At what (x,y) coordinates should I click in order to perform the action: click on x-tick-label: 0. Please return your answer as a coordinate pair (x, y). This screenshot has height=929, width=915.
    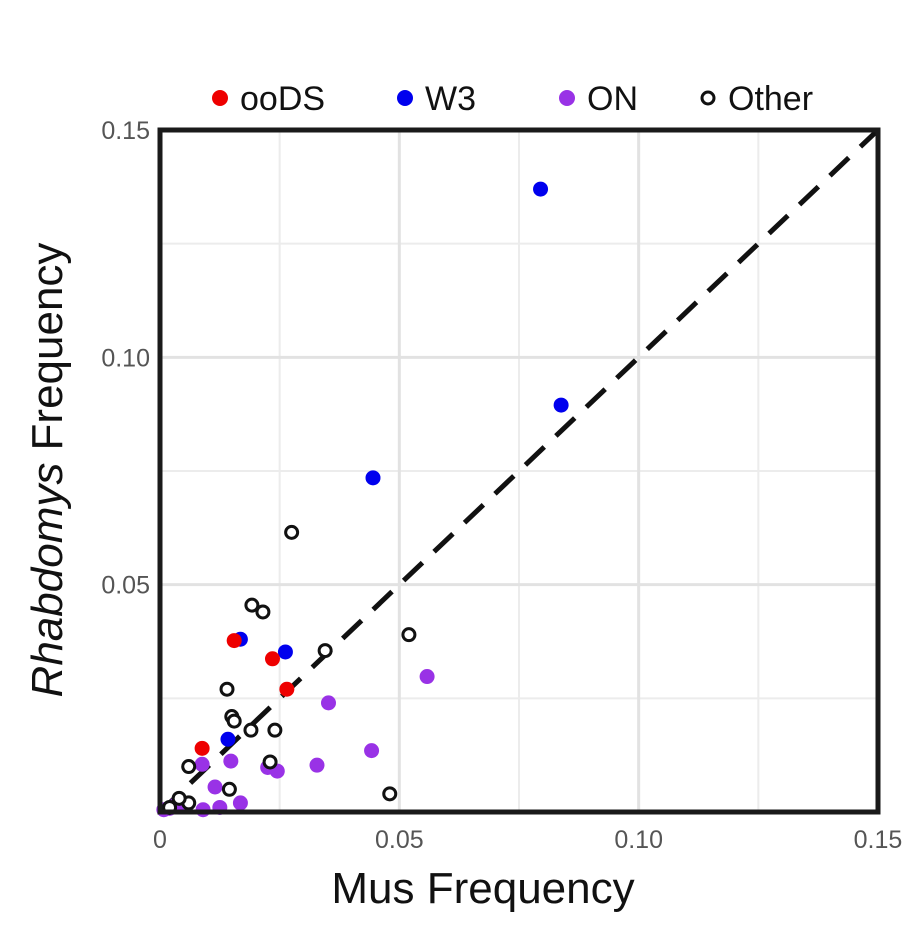
    Looking at the image, I should click on (160, 840).